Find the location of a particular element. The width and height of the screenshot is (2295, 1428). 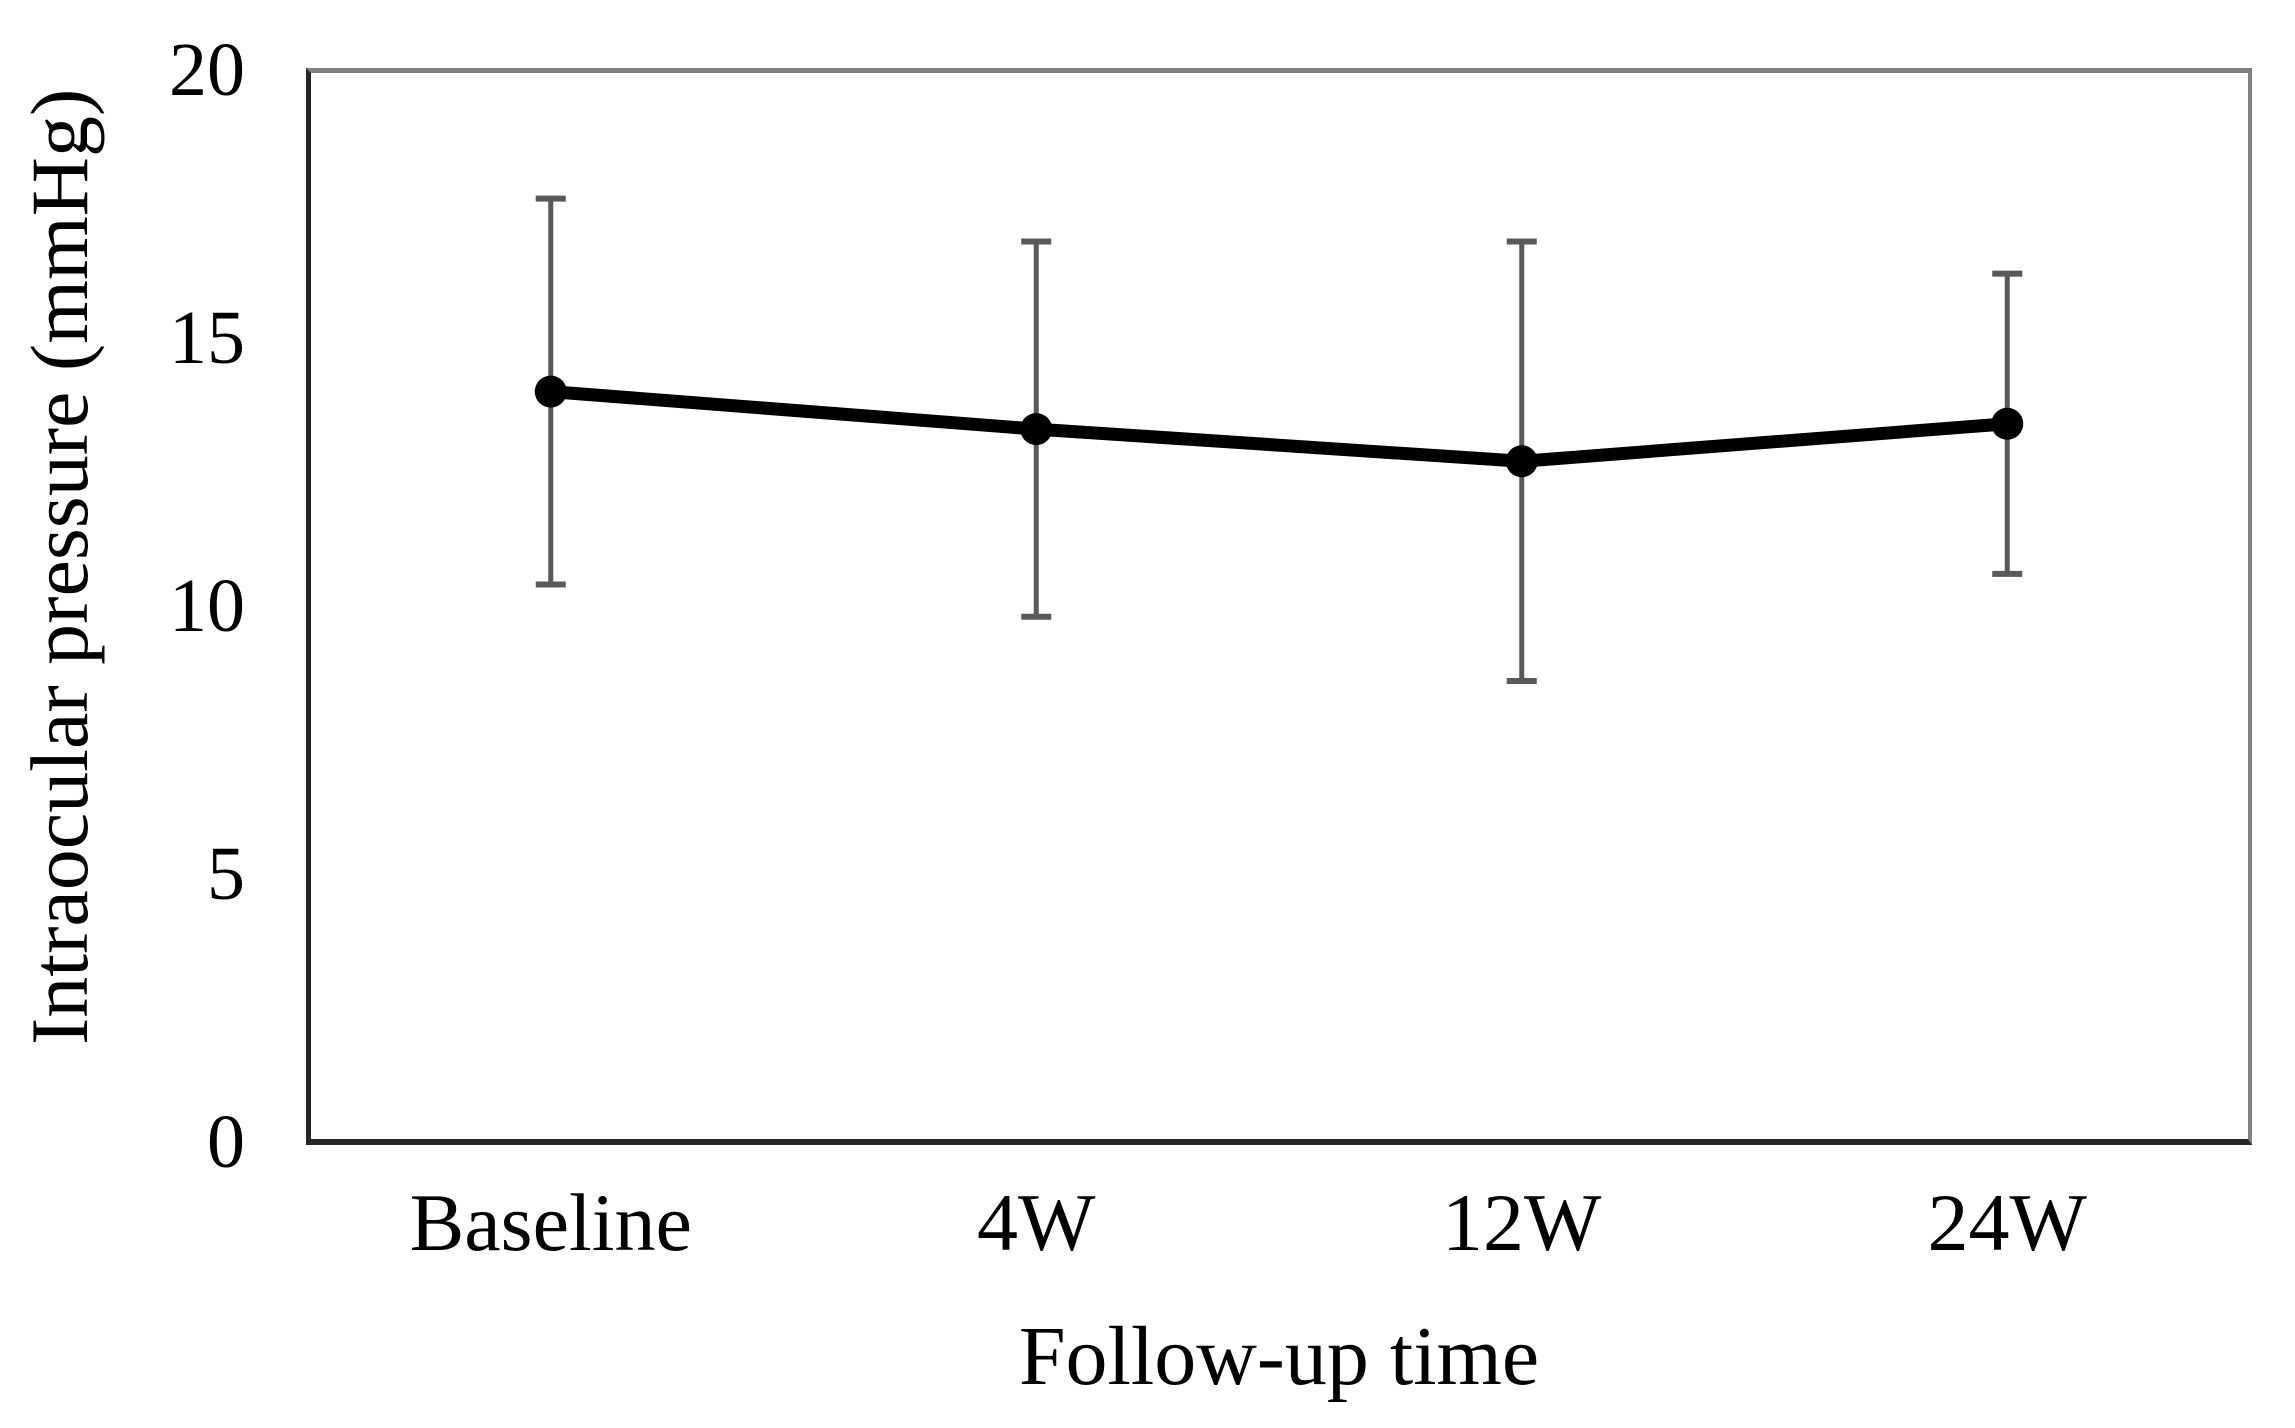

y-tick-label: 10 is located at coordinates (207, 606).